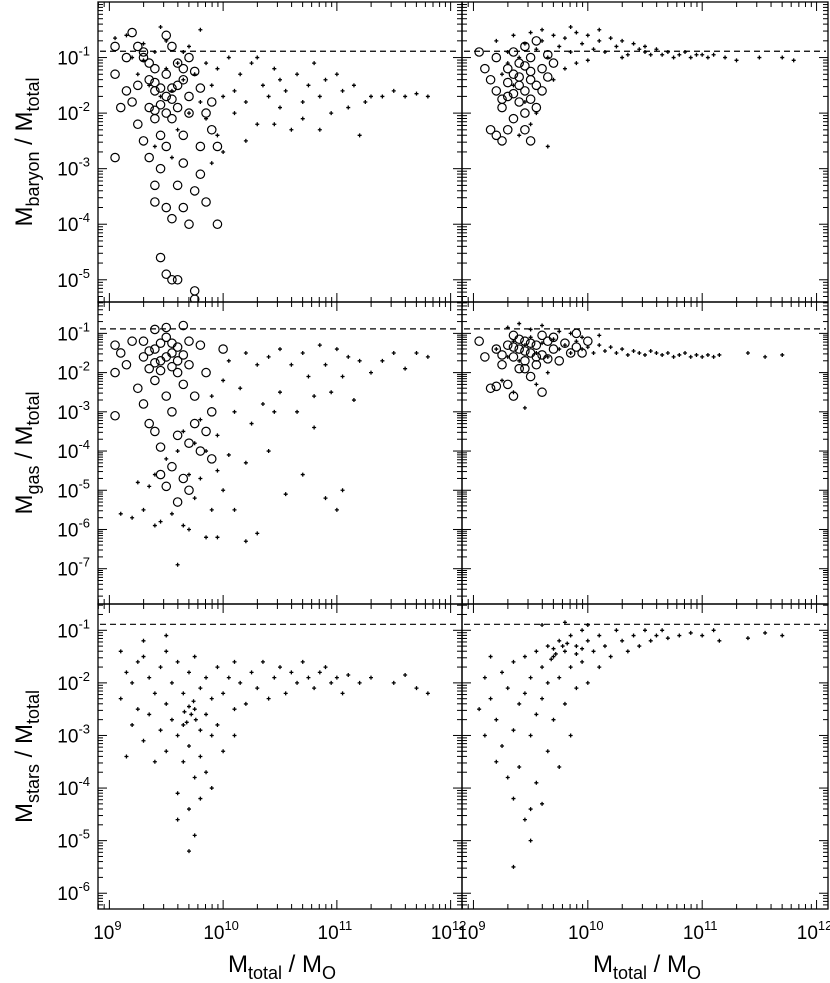  Describe the element at coordinates (813, 931) in the screenshot. I see `x-tick-label: 1012` at that location.